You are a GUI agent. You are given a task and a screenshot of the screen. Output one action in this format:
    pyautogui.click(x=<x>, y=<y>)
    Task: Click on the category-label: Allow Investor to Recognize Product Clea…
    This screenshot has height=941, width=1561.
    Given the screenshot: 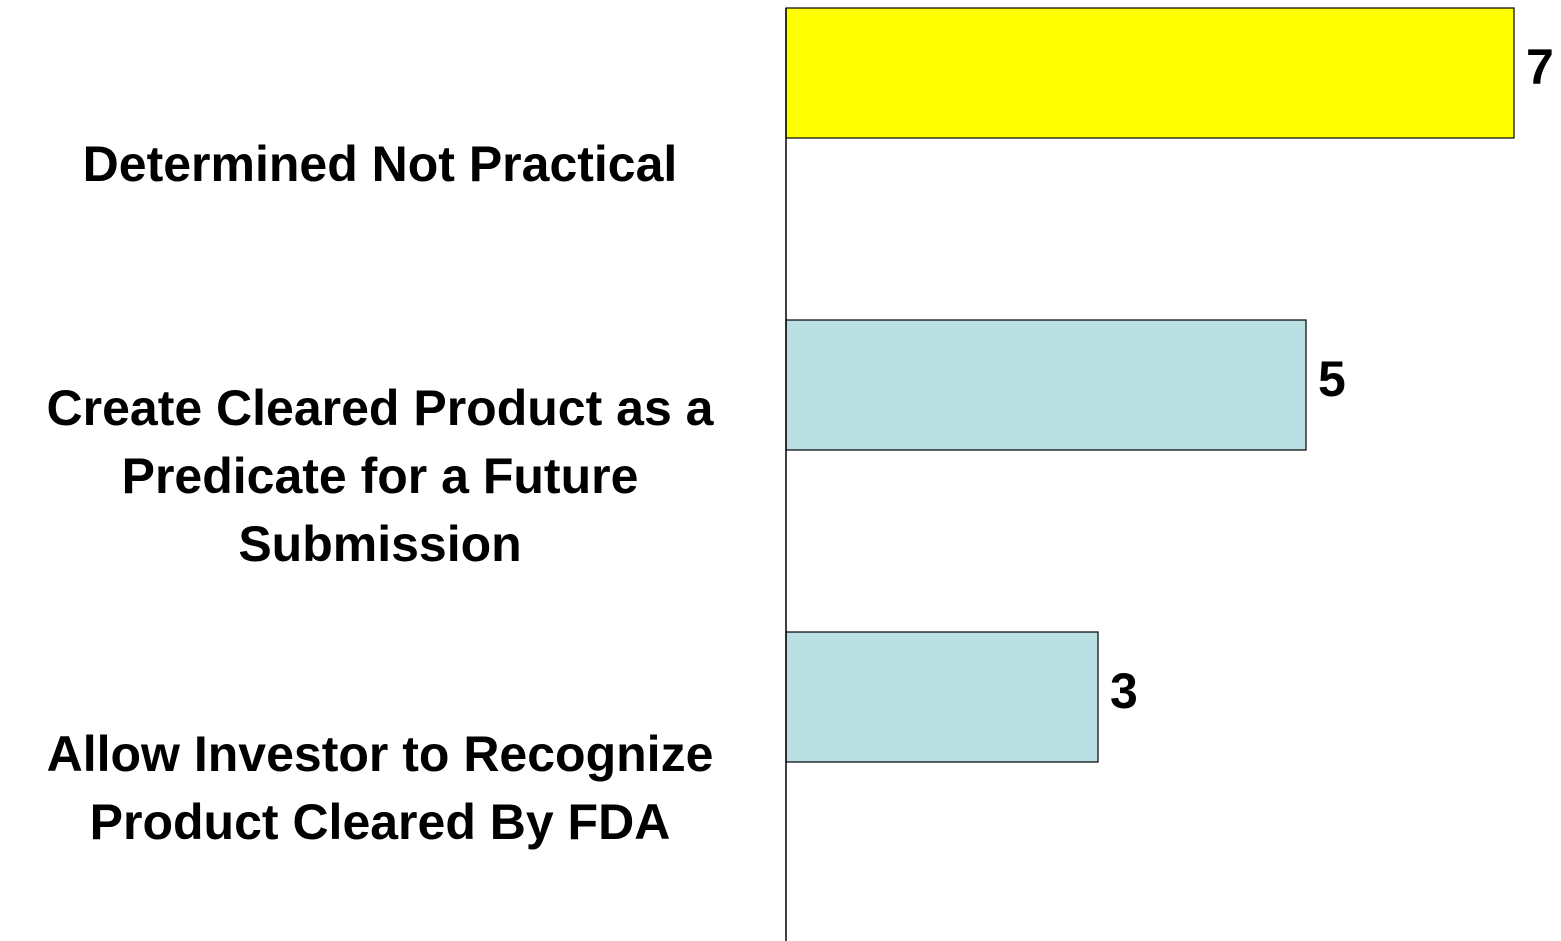 What is the action you would take?
    pyautogui.click(x=380, y=788)
    